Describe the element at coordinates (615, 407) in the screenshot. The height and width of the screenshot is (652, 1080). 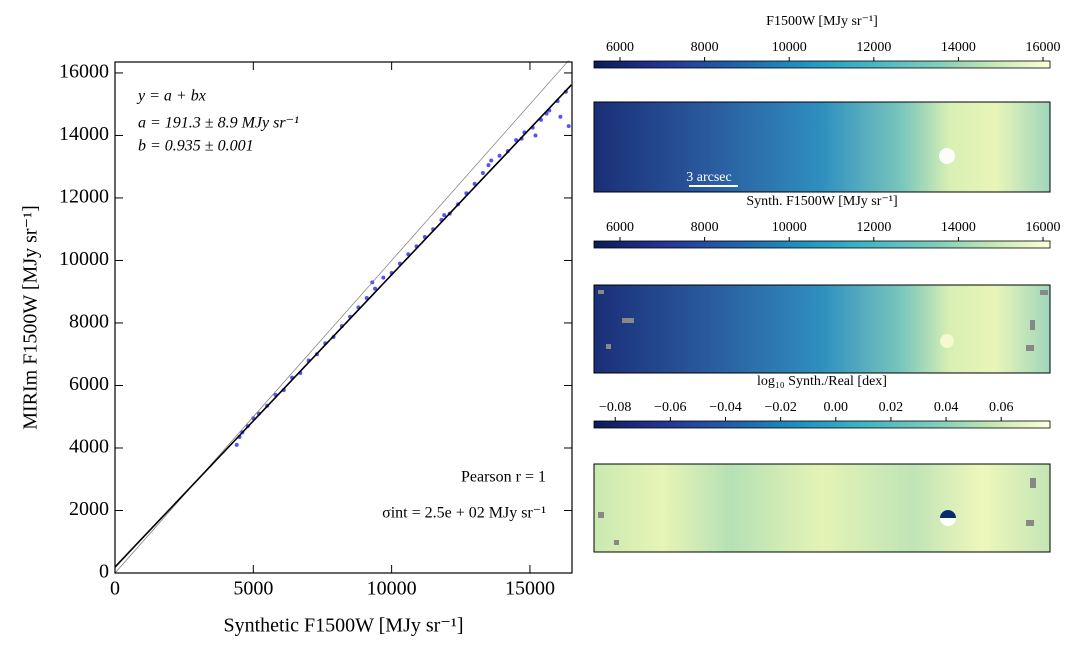
I see `colorbar-tick-label: −0.08` at that location.